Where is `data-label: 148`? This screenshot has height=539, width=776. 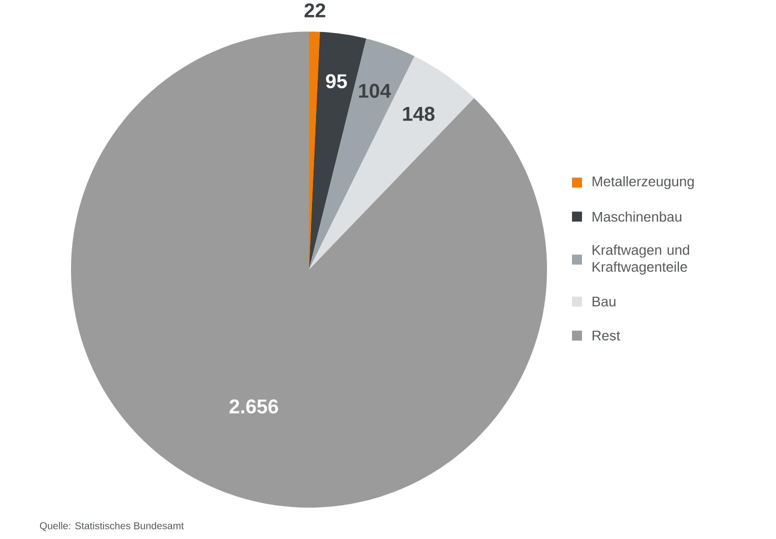
data-label: 148 is located at coordinates (419, 114).